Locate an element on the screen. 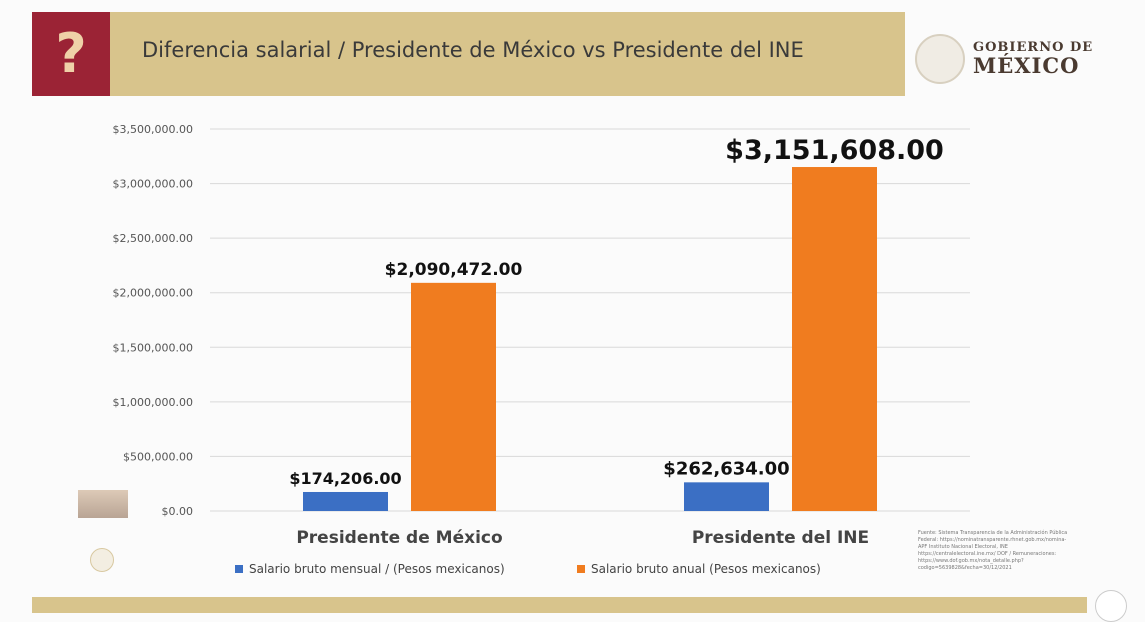 The width and height of the screenshot is (1145, 622). logo-line2: MÉXICO is located at coordinates (1026, 65).